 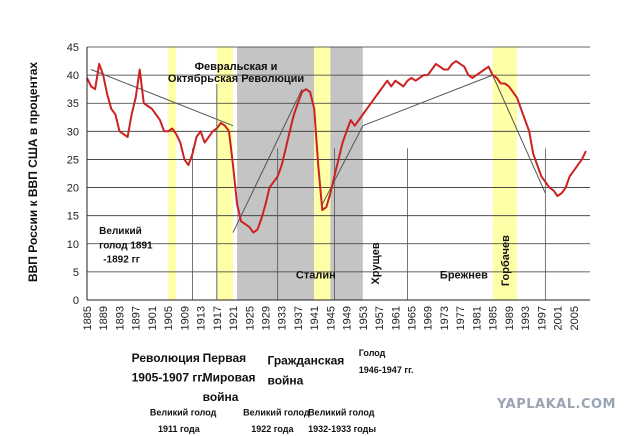 I want to click on x-tick-label-22: 1973, so click(x=445, y=318).